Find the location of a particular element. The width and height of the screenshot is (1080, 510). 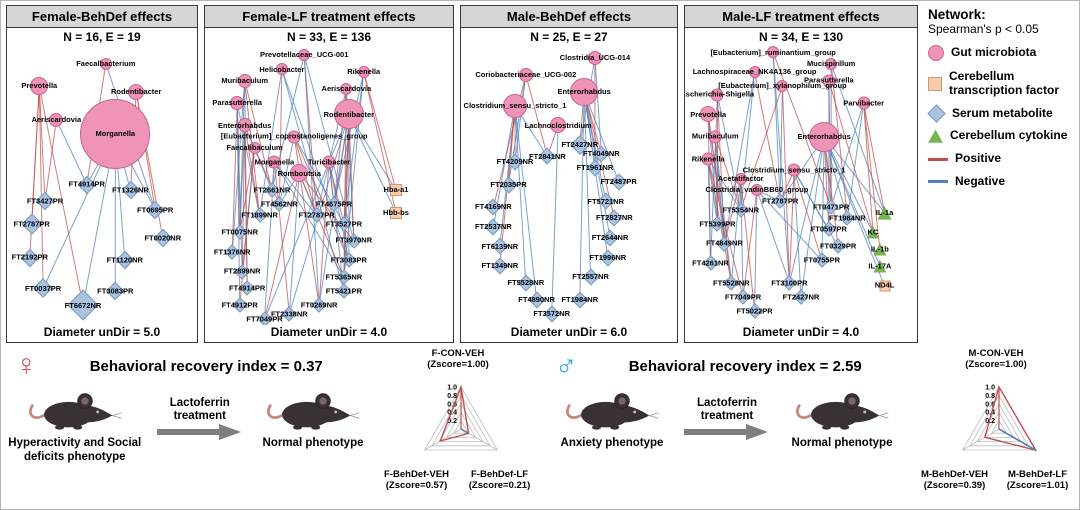

node-label: FT2787PR is located at coordinates (31, 224).